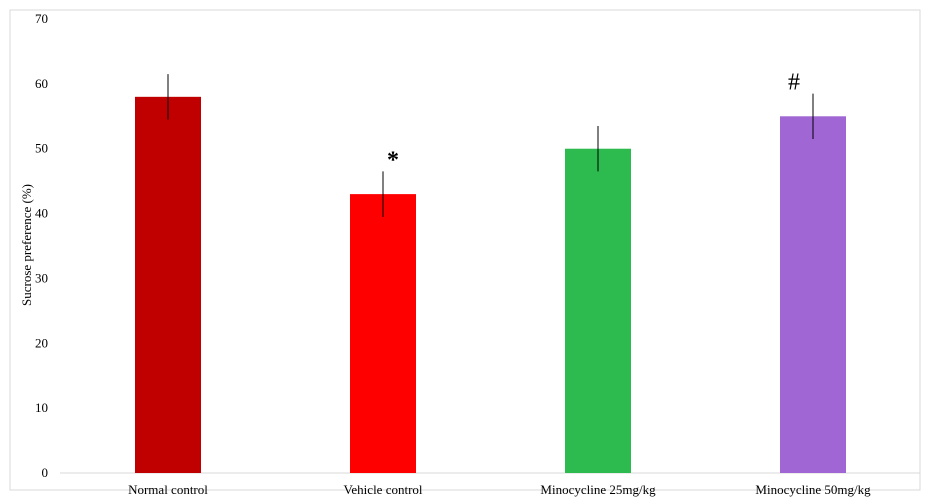 Image resolution: width=933 pixels, height=497 pixels. What do you see at coordinates (41, 277) in the screenshot?
I see `y-tick-label: 30` at bounding box center [41, 277].